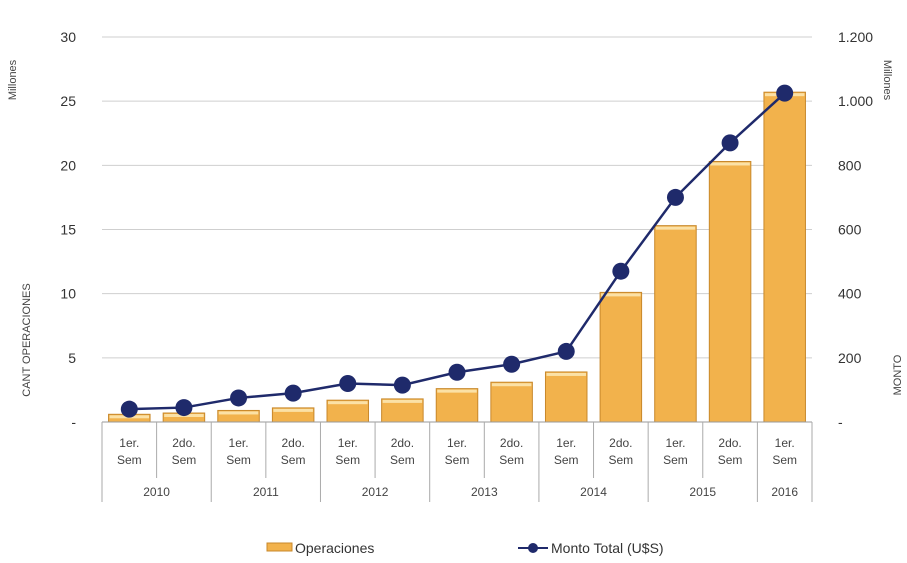  What do you see at coordinates (465, 548) in the screenshot?
I see `legend: Operaciones Monto Total (U$S)` at bounding box center [465, 548].